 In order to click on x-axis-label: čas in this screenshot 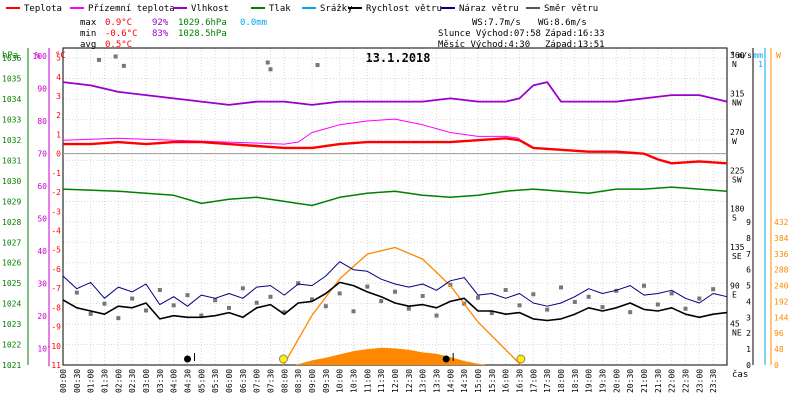, I will do `click(740, 374)`.